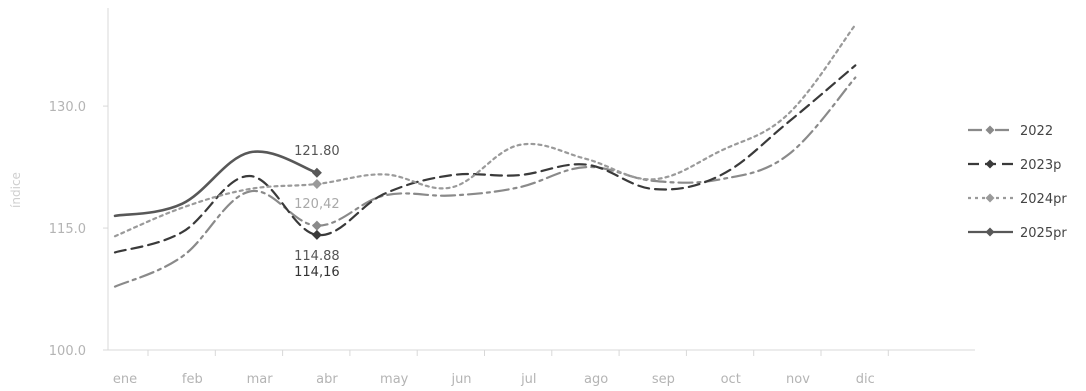  What do you see at coordinates (1043, 233) in the screenshot?
I see `legend-label: 2025pr` at bounding box center [1043, 233].